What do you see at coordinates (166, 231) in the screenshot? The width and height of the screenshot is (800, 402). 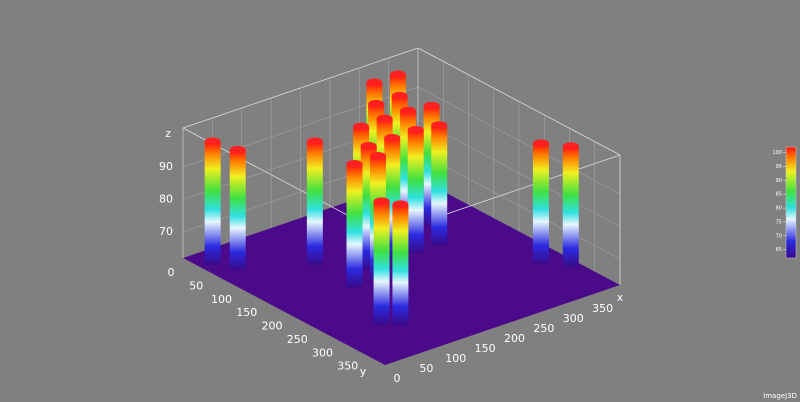 I see `z-tick-label: 70` at bounding box center [166, 231].